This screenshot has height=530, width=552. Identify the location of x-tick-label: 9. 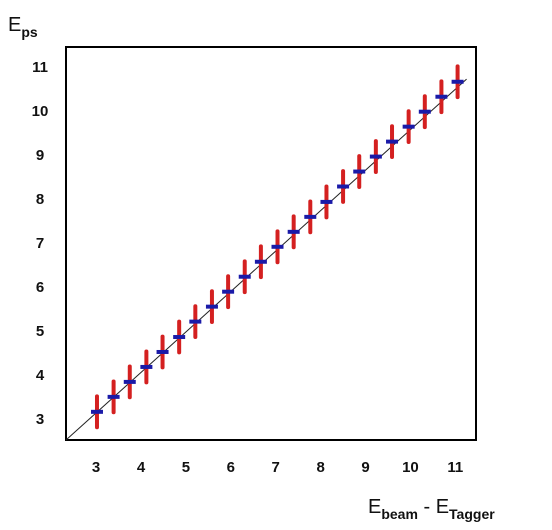
(365, 467).